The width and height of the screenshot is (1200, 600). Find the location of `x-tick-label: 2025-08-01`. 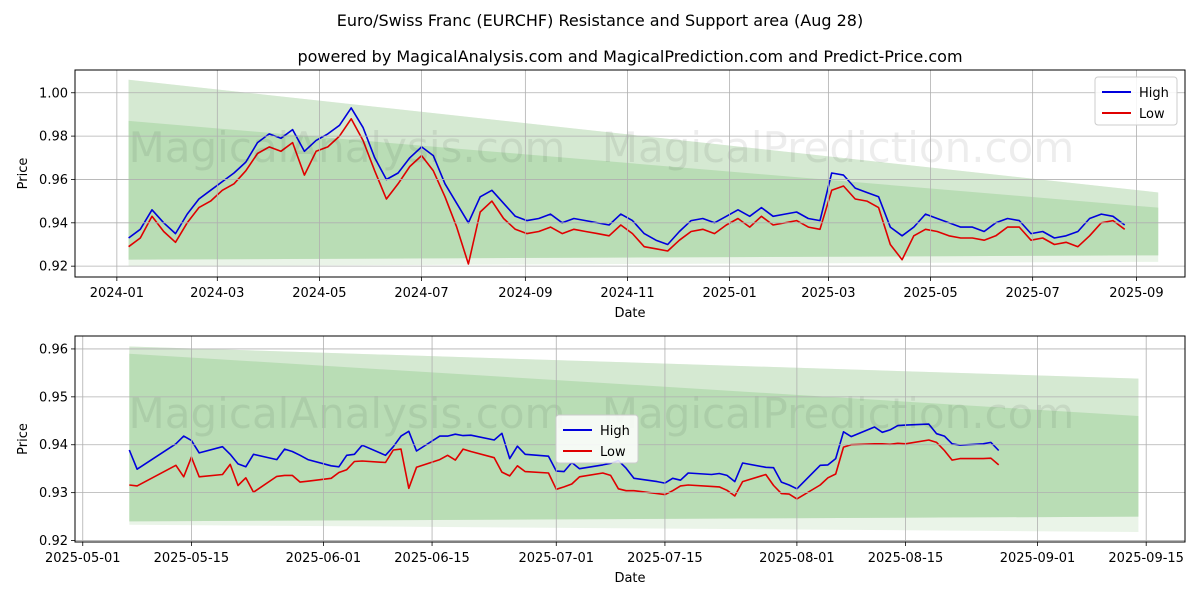

x-tick-label: 2025-08-01 is located at coordinates (797, 558).